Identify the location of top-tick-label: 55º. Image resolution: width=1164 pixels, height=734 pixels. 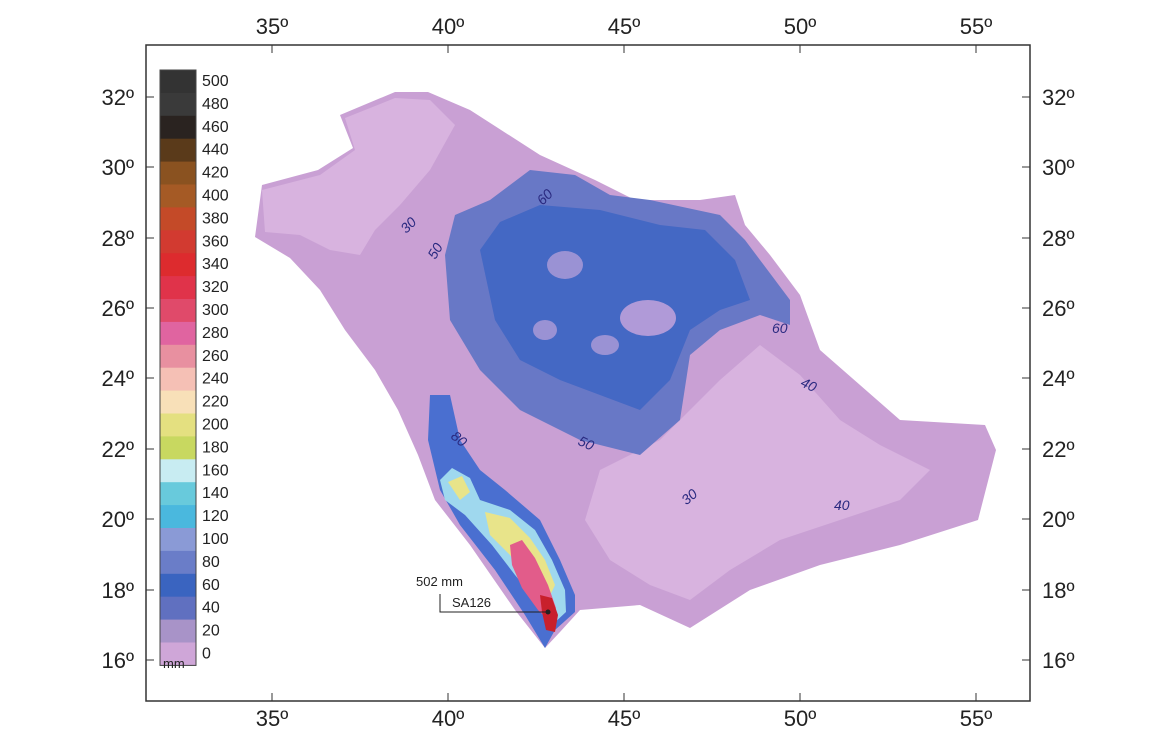
(976, 26).